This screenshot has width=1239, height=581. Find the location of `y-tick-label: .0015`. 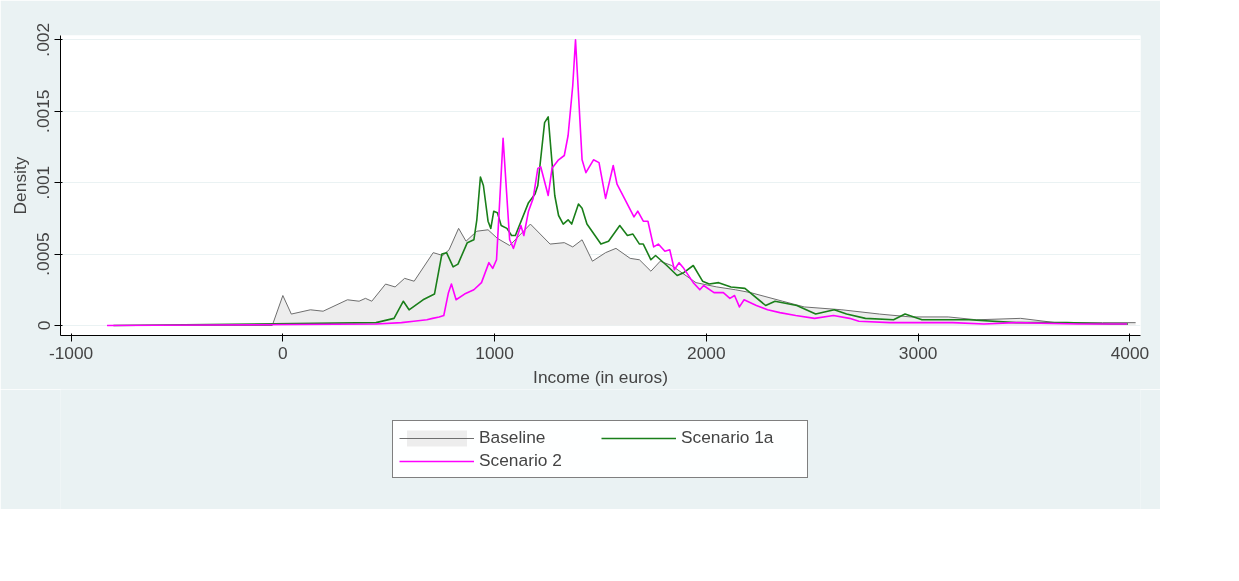

y-tick-label: .0015 is located at coordinates (43, 111).